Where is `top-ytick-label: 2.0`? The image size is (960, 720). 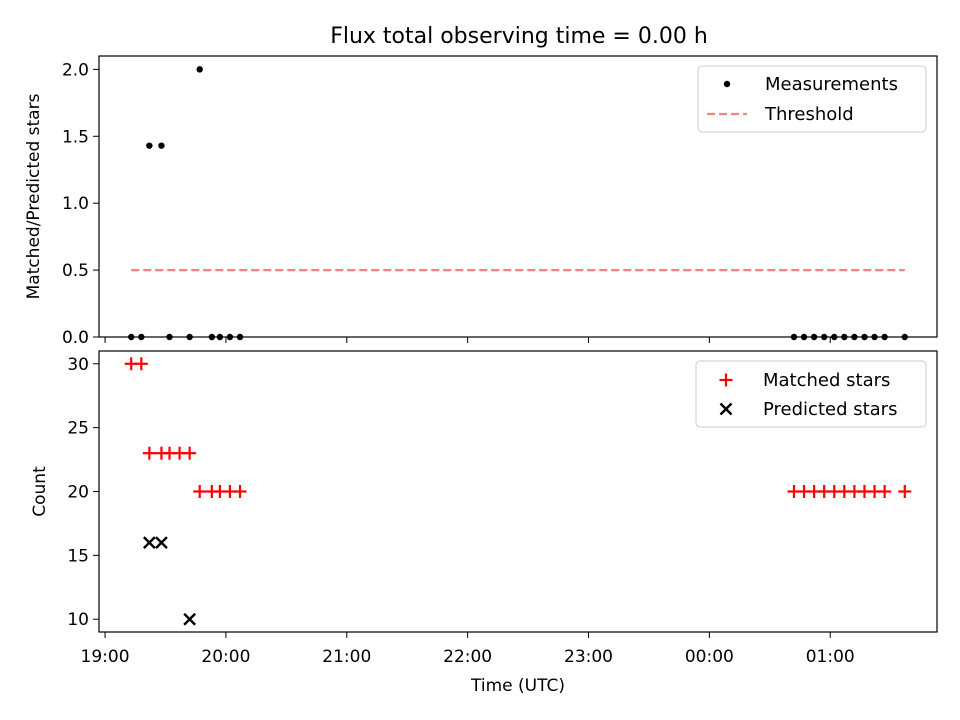 top-ytick-label: 2.0 is located at coordinates (75, 70).